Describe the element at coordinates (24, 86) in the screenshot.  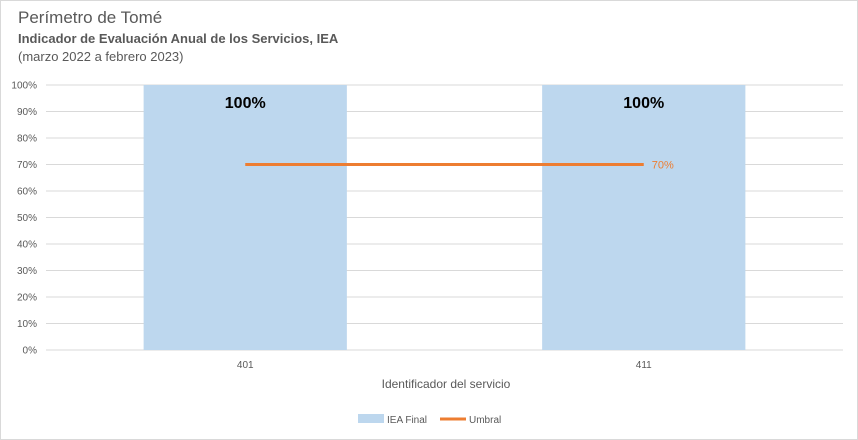
I see `y-tick-label: 100%` at that location.